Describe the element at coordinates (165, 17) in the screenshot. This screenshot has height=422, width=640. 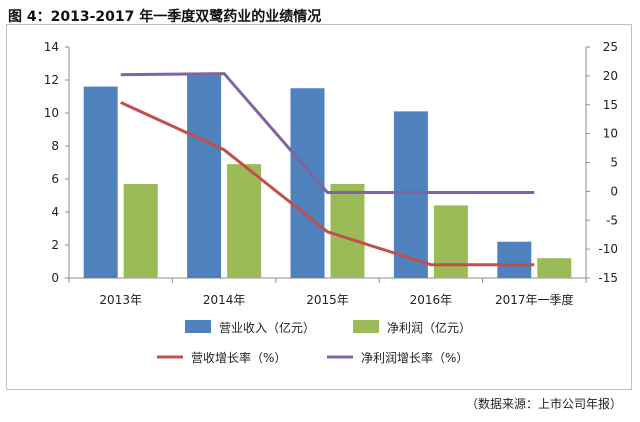
I see `figure-title: 图 4：2013-2017 年一季度双鹭药业的业绩情况` at that location.